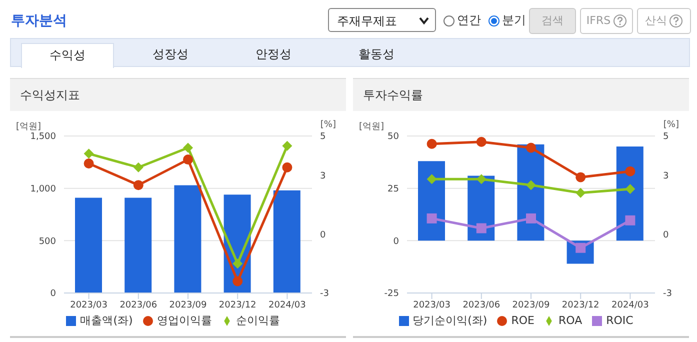 The width and height of the screenshot is (697, 342). What do you see at coordinates (273, 54) in the screenshot?
I see `text: 안정성` at bounding box center [273, 54].